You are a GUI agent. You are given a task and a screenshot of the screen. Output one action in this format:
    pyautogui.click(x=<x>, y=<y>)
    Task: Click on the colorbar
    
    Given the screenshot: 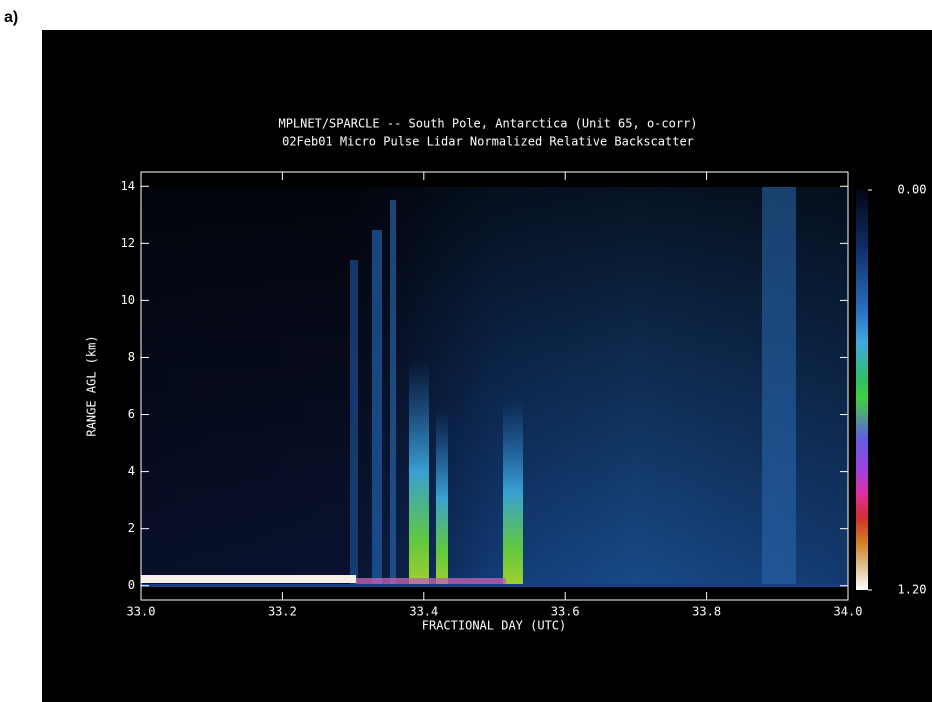 What is the action you would take?
    pyautogui.click(x=862, y=390)
    